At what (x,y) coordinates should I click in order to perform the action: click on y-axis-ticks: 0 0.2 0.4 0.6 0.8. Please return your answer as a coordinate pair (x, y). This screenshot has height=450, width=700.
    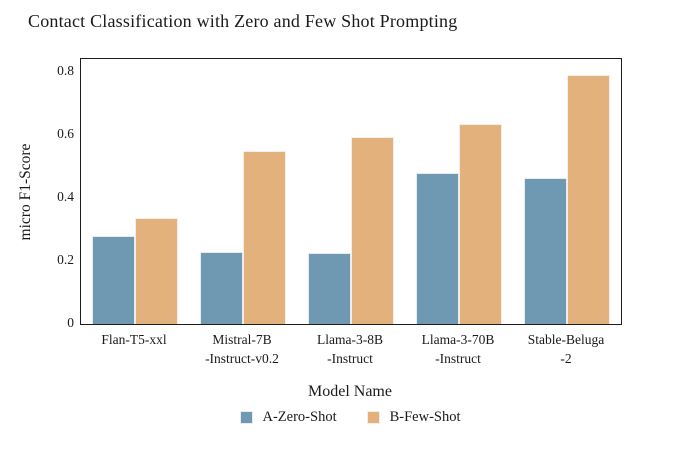
    Looking at the image, I should click on (37, 194).